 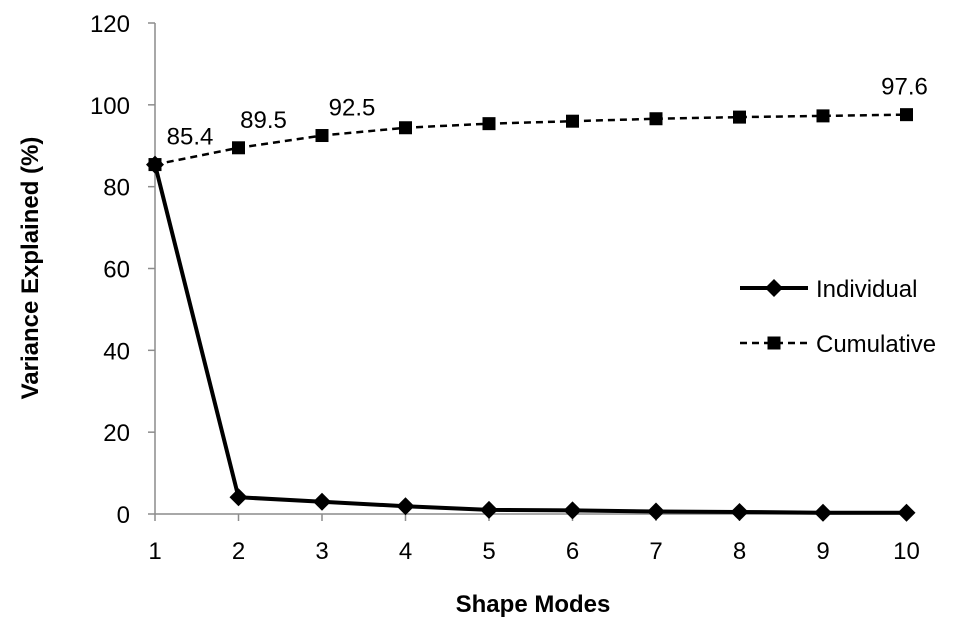 I want to click on legend-marker-cumulative, so click(x=774, y=343).